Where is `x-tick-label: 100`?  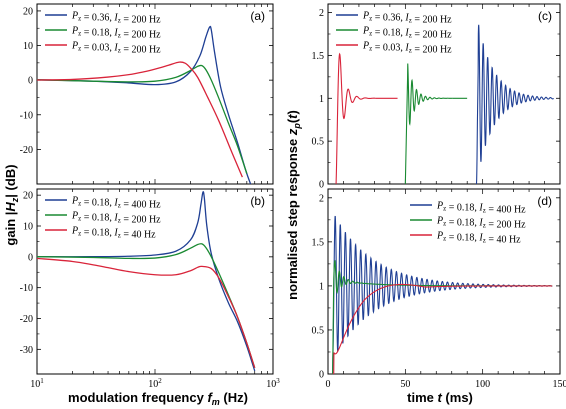 x-tick-label: 100 is located at coordinates (482, 384).